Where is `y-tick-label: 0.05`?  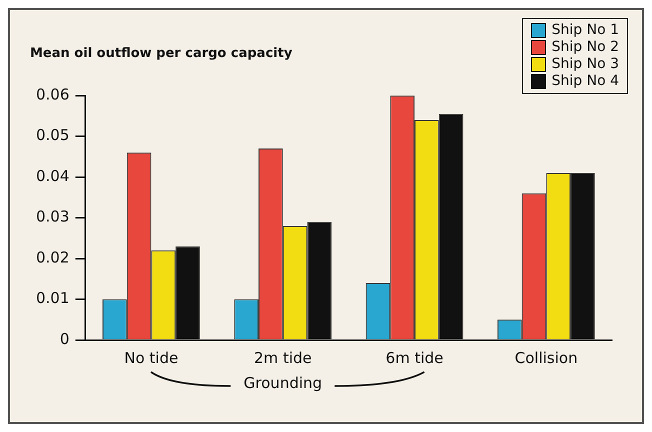
y-tick-label: 0.05 is located at coordinates (53, 135).